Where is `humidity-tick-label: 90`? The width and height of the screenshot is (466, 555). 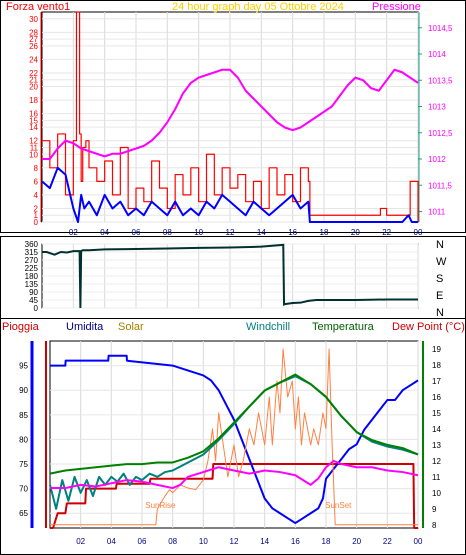 humidity-tick-label: 90 is located at coordinates (23, 390).